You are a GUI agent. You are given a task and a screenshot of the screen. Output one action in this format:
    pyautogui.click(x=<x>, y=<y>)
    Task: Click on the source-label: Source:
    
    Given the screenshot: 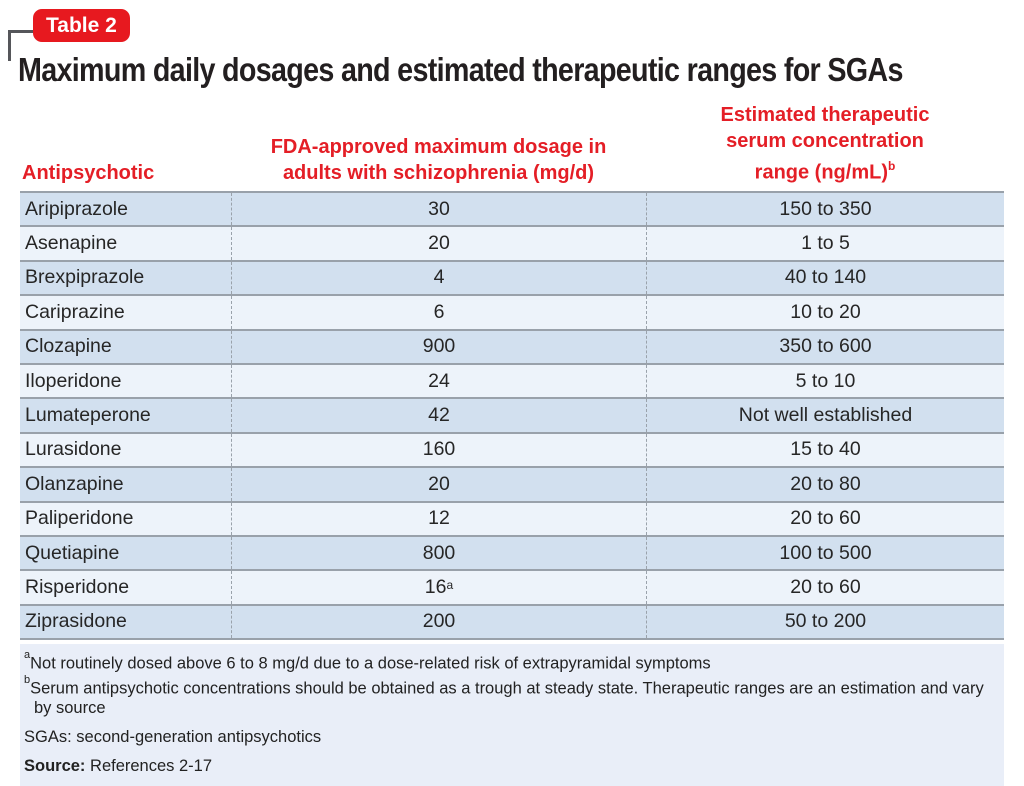 What is the action you would take?
    pyautogui.click(x=55, y=766)
    